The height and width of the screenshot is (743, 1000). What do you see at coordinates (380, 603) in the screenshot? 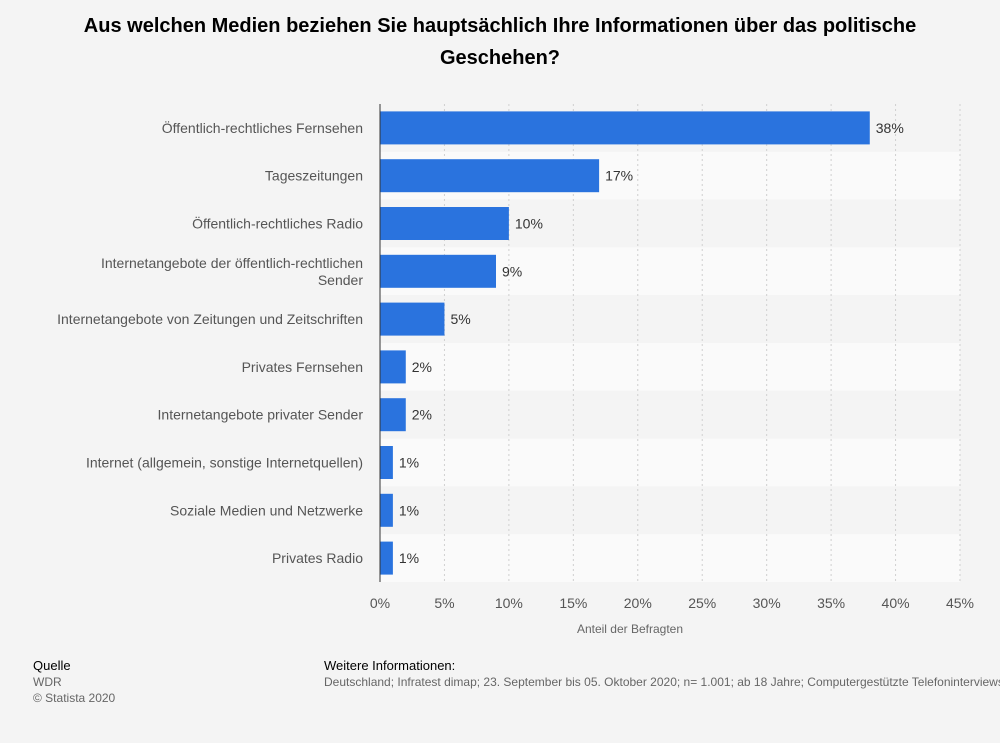
I see `x-tick-label: 0%` at bounding box center [380, 603].